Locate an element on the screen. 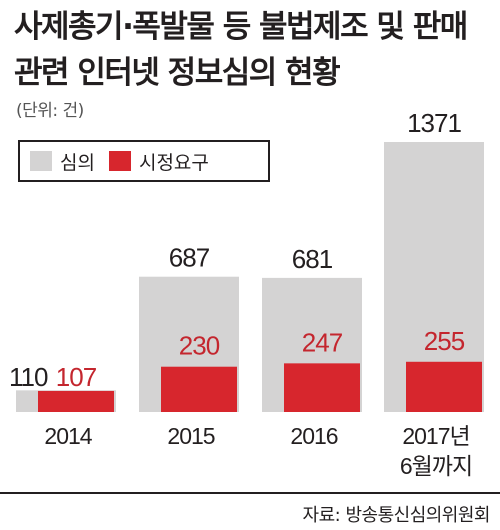  category-label: 2016 is located at coordinates (313, 436).